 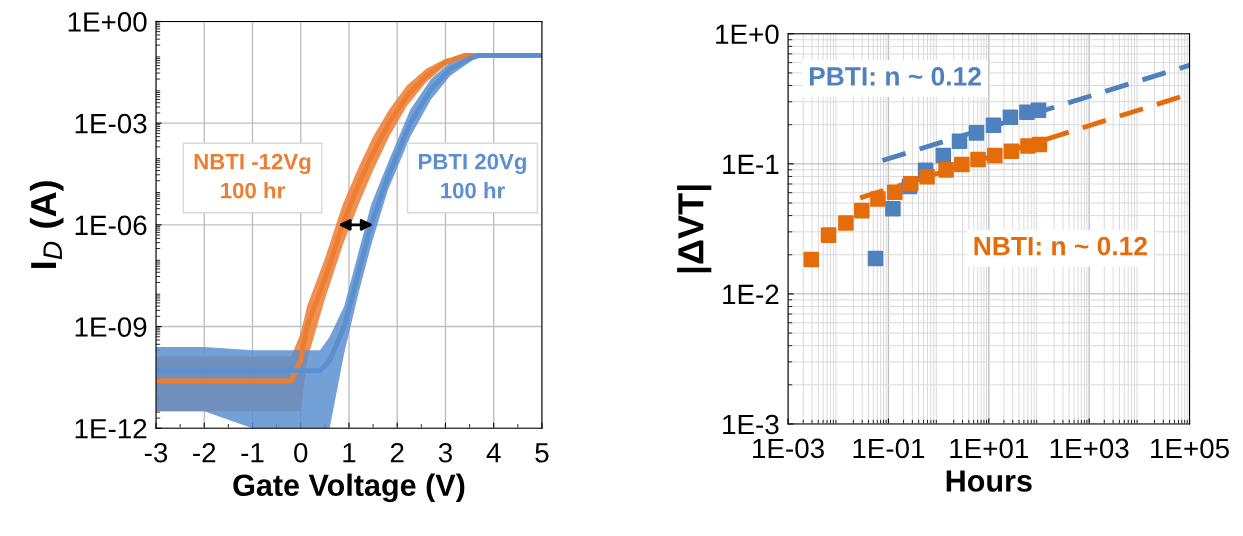 What do you see at coordinates (349, 488) in the screenshot?
I see `x-axis-title: Gate Voltage (V)` at bounding box center [349, 488].